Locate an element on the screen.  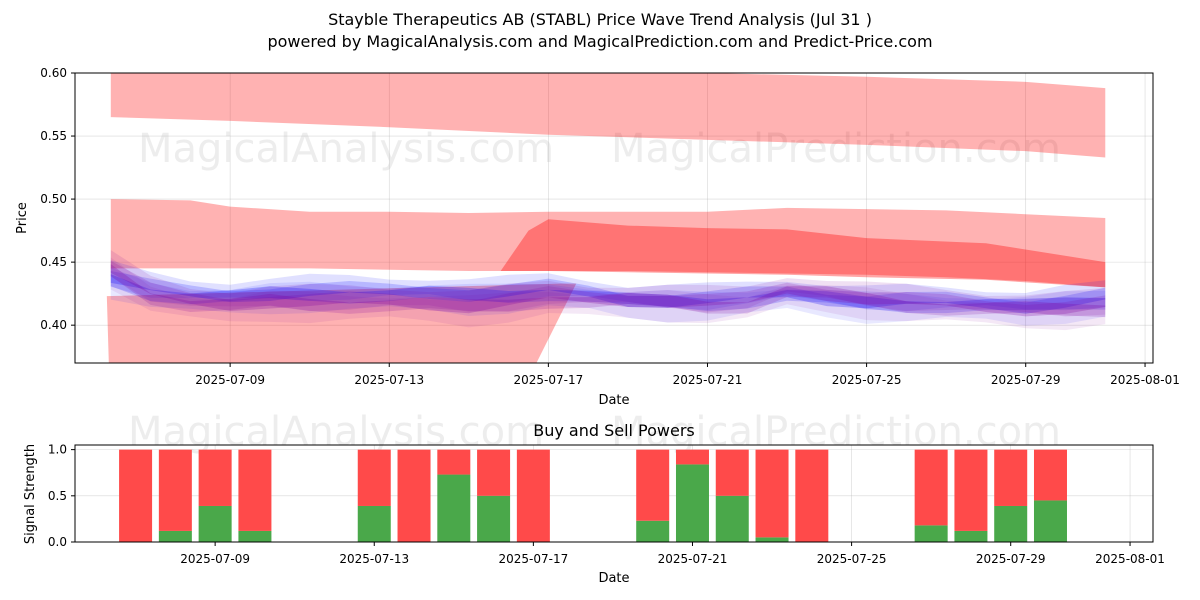
bar-x-tick-label: 2025-07-13 is located at coordinates (374, 559).